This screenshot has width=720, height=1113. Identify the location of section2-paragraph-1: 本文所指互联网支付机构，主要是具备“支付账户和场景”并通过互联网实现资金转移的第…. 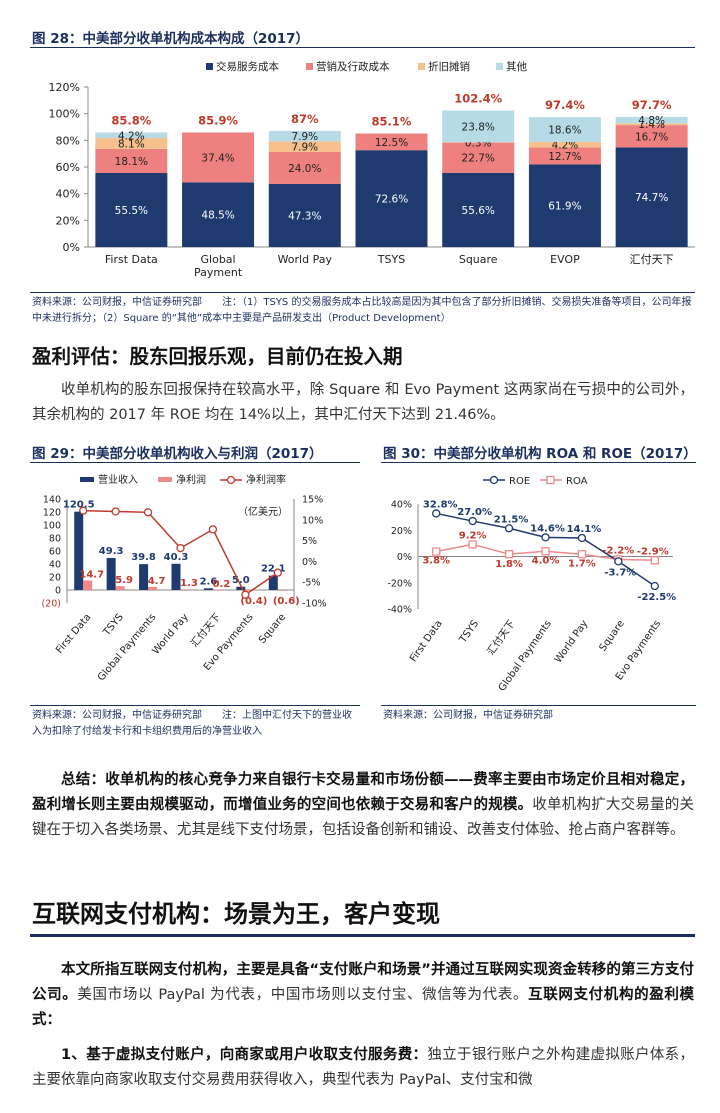
(363, 995).